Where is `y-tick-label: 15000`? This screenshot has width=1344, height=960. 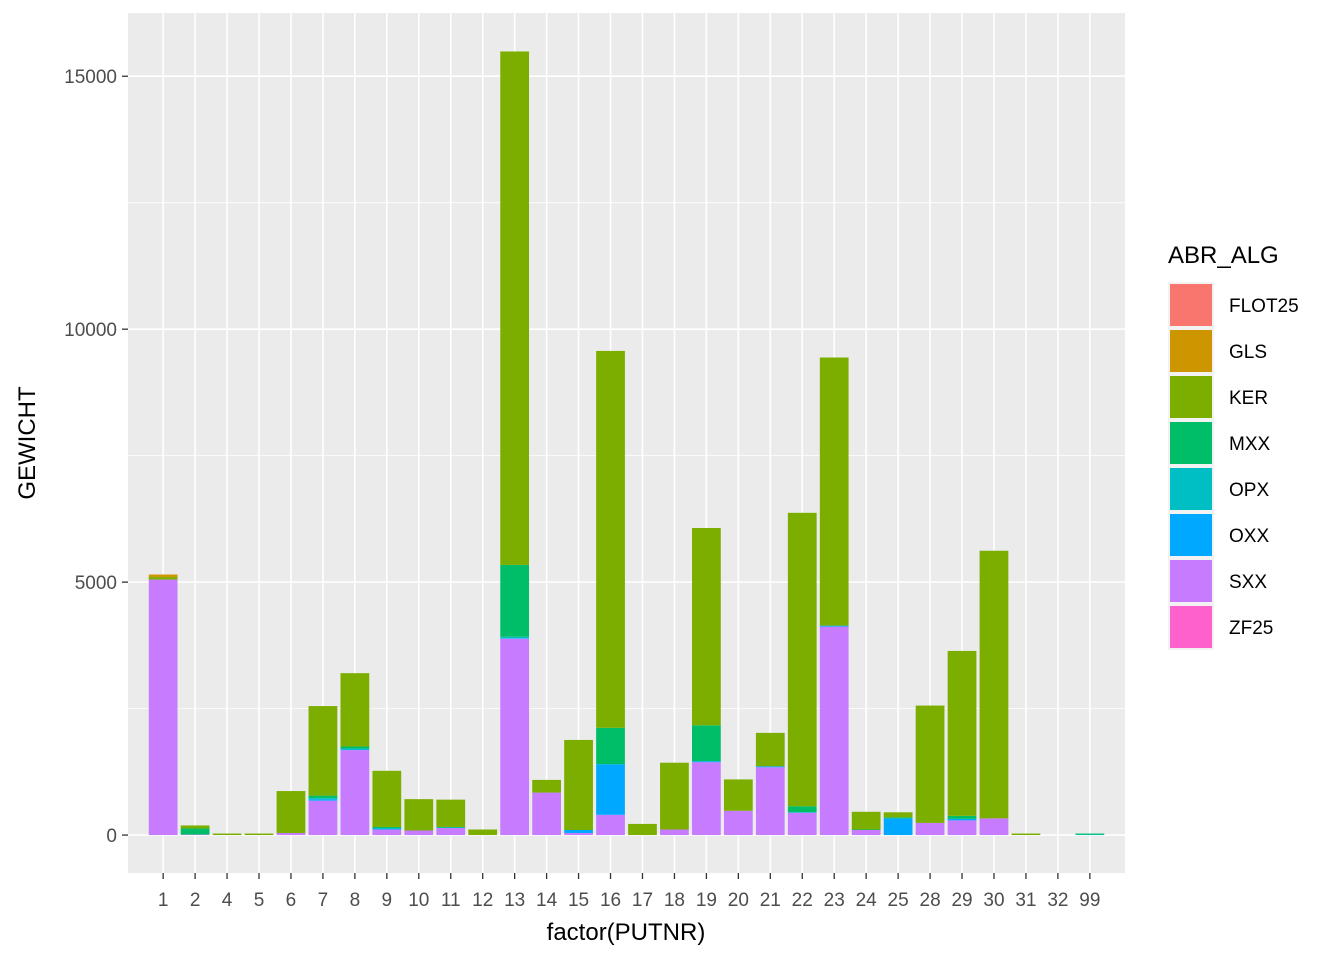 y-tick-label: 15000 is located at coordinates (90, 77).